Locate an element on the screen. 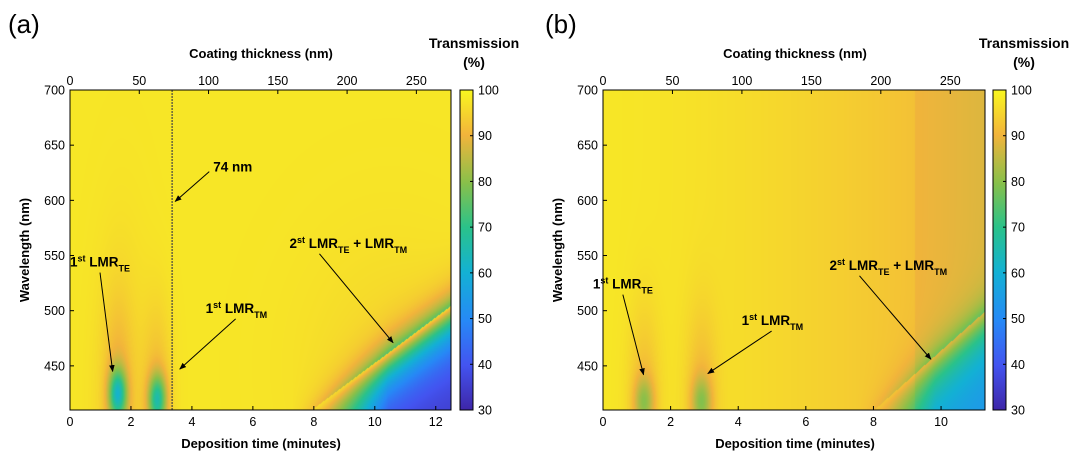  panel-b-x-tick-label: 8 is located at coordinates (873, 422).